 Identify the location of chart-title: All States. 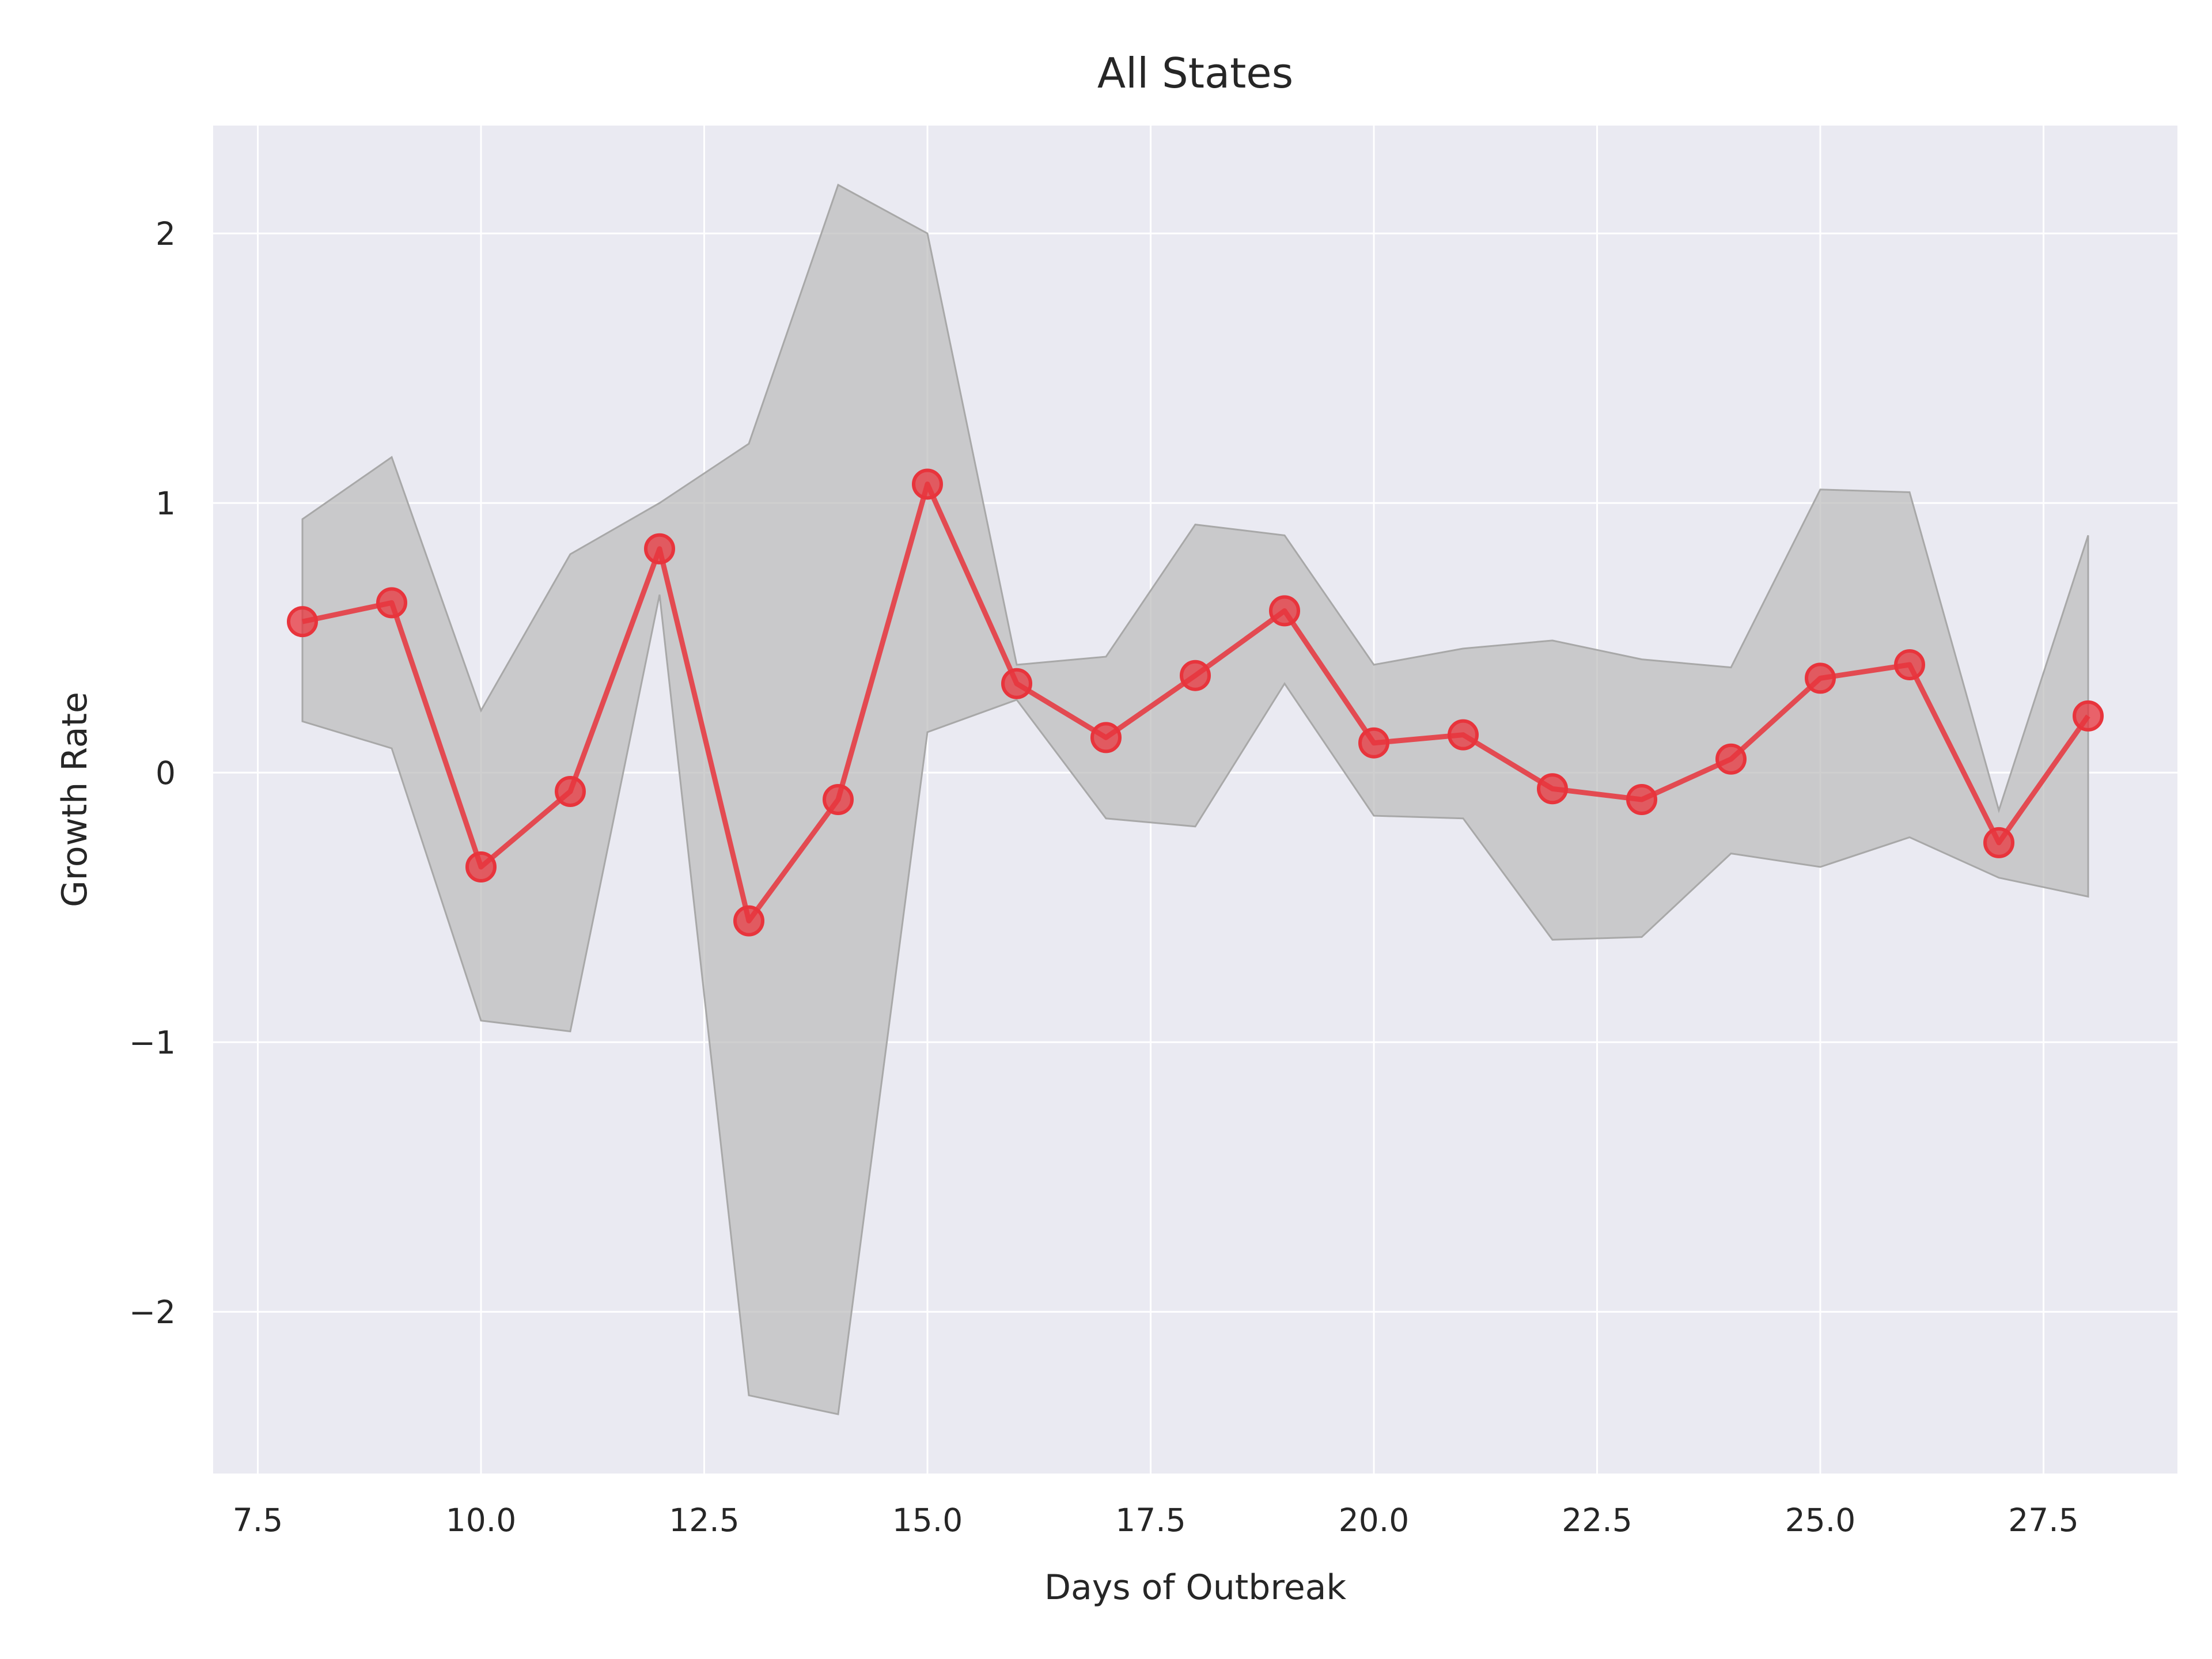
(1195, 73).